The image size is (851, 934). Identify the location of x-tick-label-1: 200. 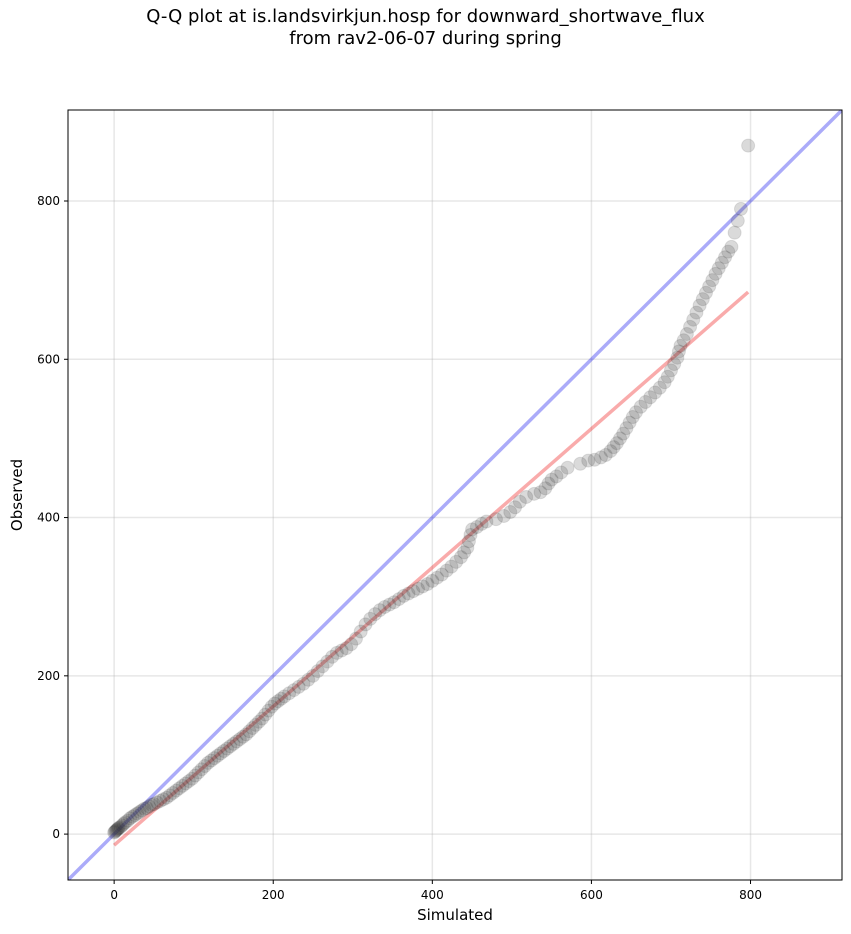
(273, 895).